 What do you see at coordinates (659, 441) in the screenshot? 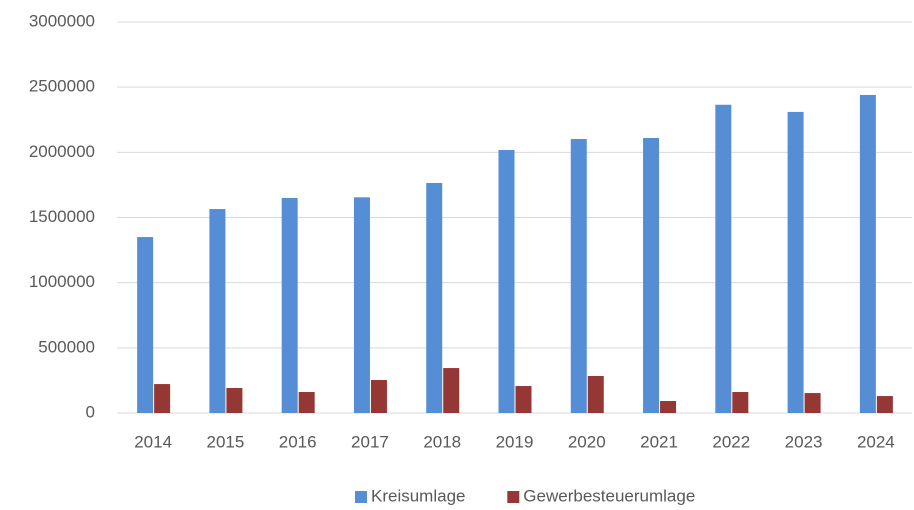
I see `x-tick-label: 2021` at bounding box center [659, 441].